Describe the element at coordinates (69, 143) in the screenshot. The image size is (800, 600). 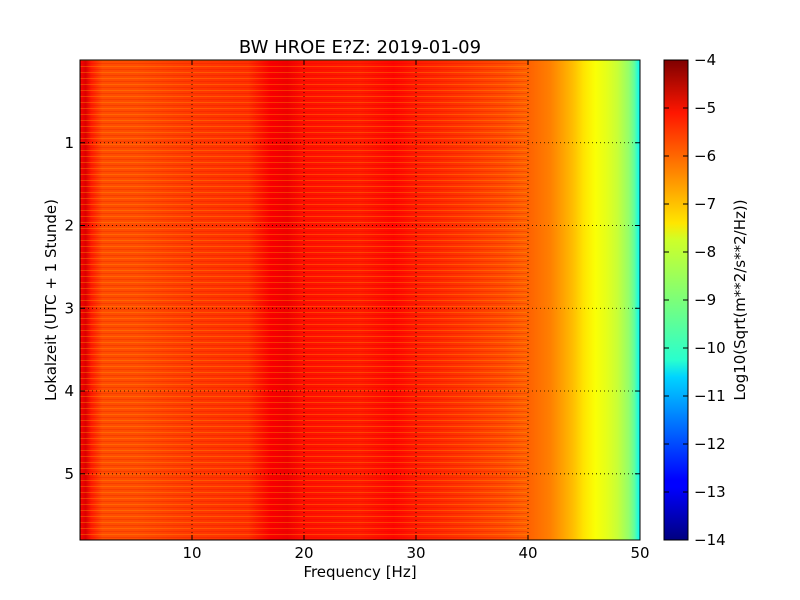
I see `y-tick-label: 1` at that location.